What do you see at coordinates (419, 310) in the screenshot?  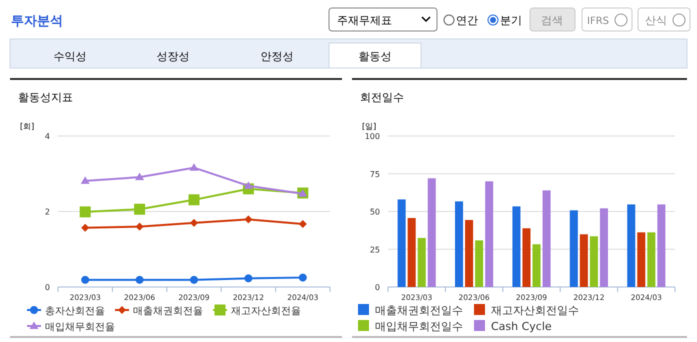 I see `legend-label: 매출채권회전일수` at bounding box center [419, 310].